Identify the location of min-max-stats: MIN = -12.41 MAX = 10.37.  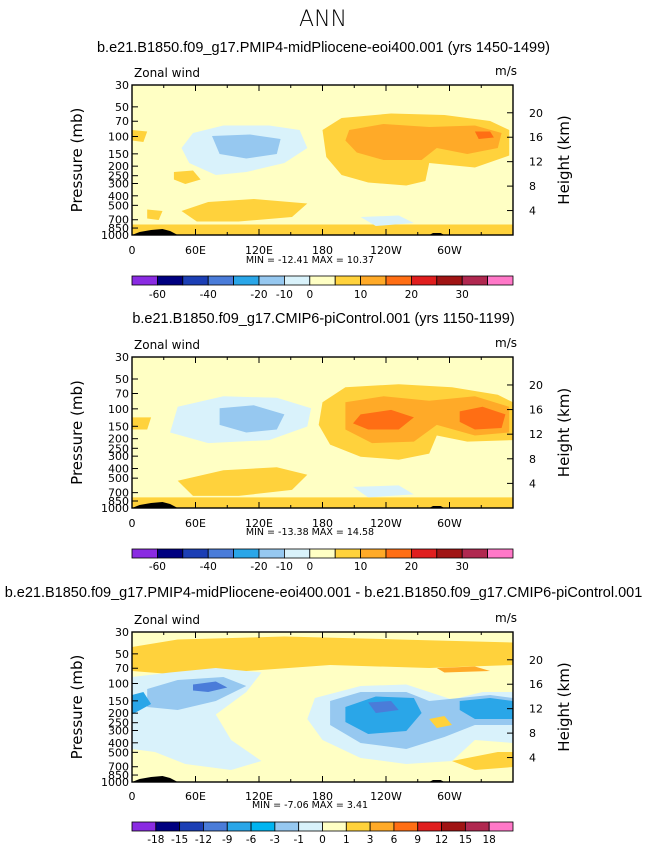
(310, 260).